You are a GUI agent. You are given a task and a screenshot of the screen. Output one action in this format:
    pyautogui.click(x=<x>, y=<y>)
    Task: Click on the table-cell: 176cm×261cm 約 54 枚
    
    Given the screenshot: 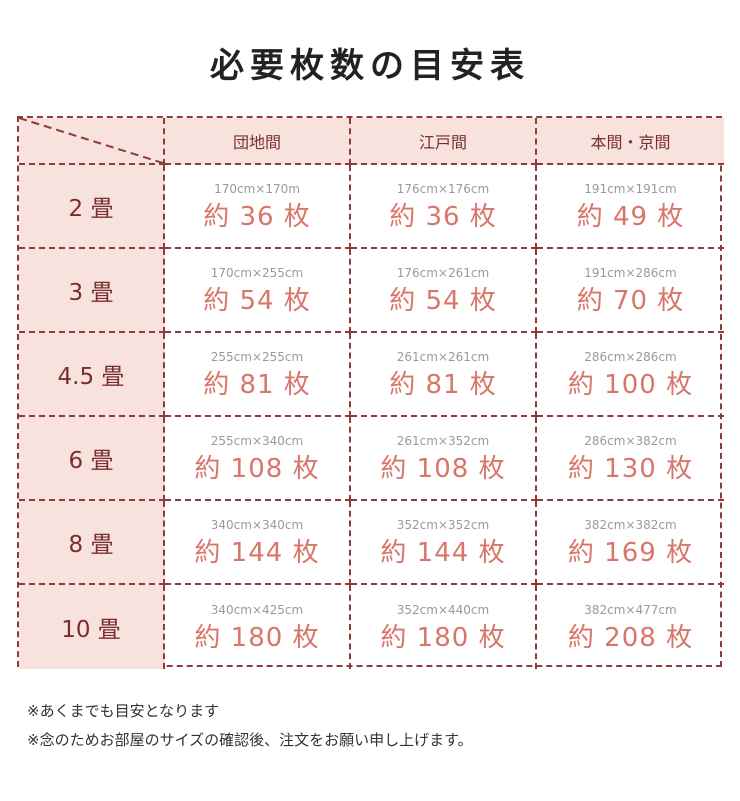 What is the action you would take?
    pyautogui.click(x=444, y=291)
    